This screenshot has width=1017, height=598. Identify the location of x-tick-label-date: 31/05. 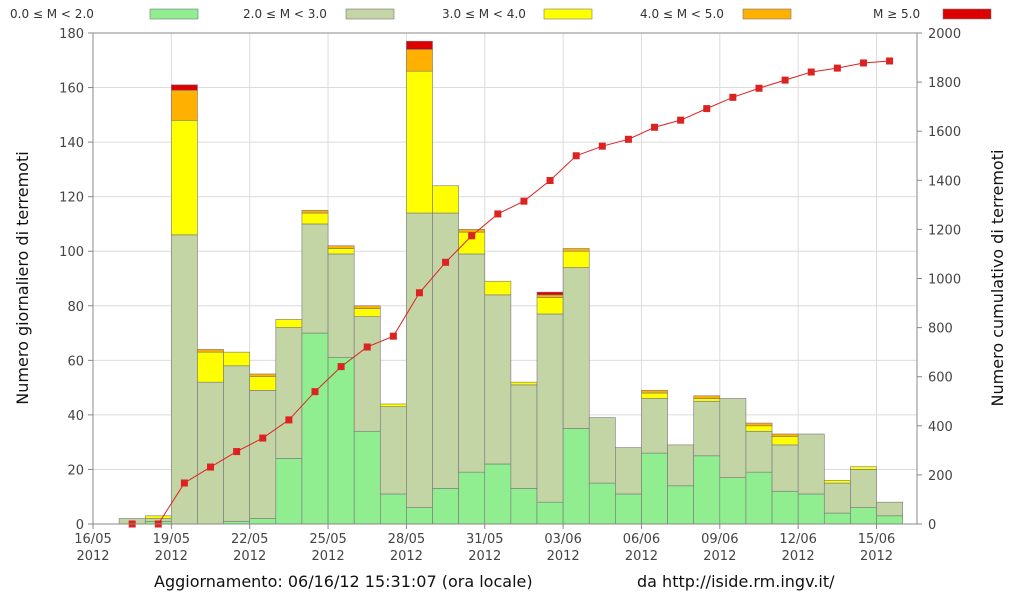
(484, 539).